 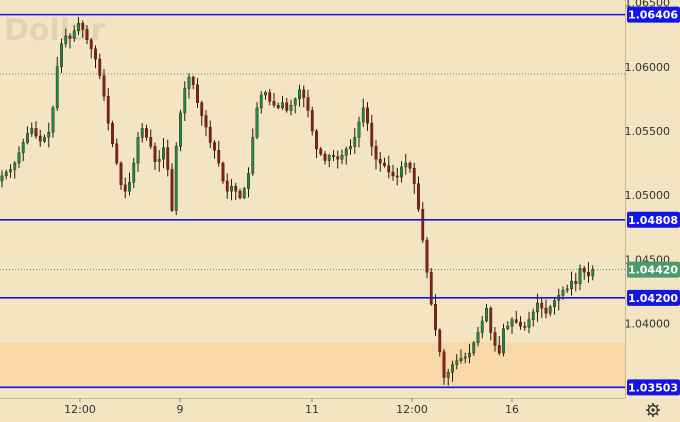 What do you see at coordinates (648, 131) in the screenshot?
I see `price-tick-label: 1.05500` at bounding box center [648, 131].